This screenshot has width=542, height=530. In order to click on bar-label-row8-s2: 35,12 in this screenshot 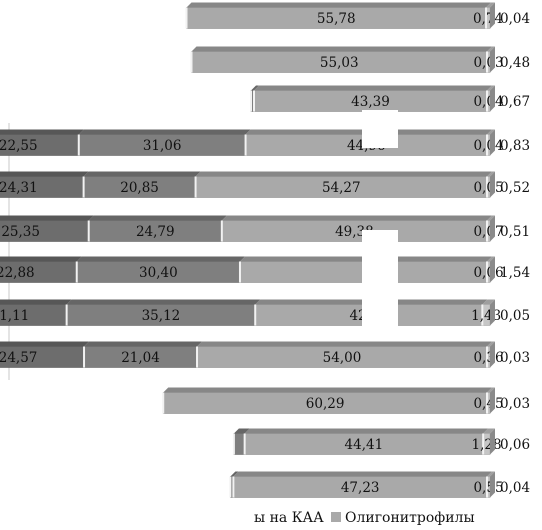, I will do `click(161, 316)`.